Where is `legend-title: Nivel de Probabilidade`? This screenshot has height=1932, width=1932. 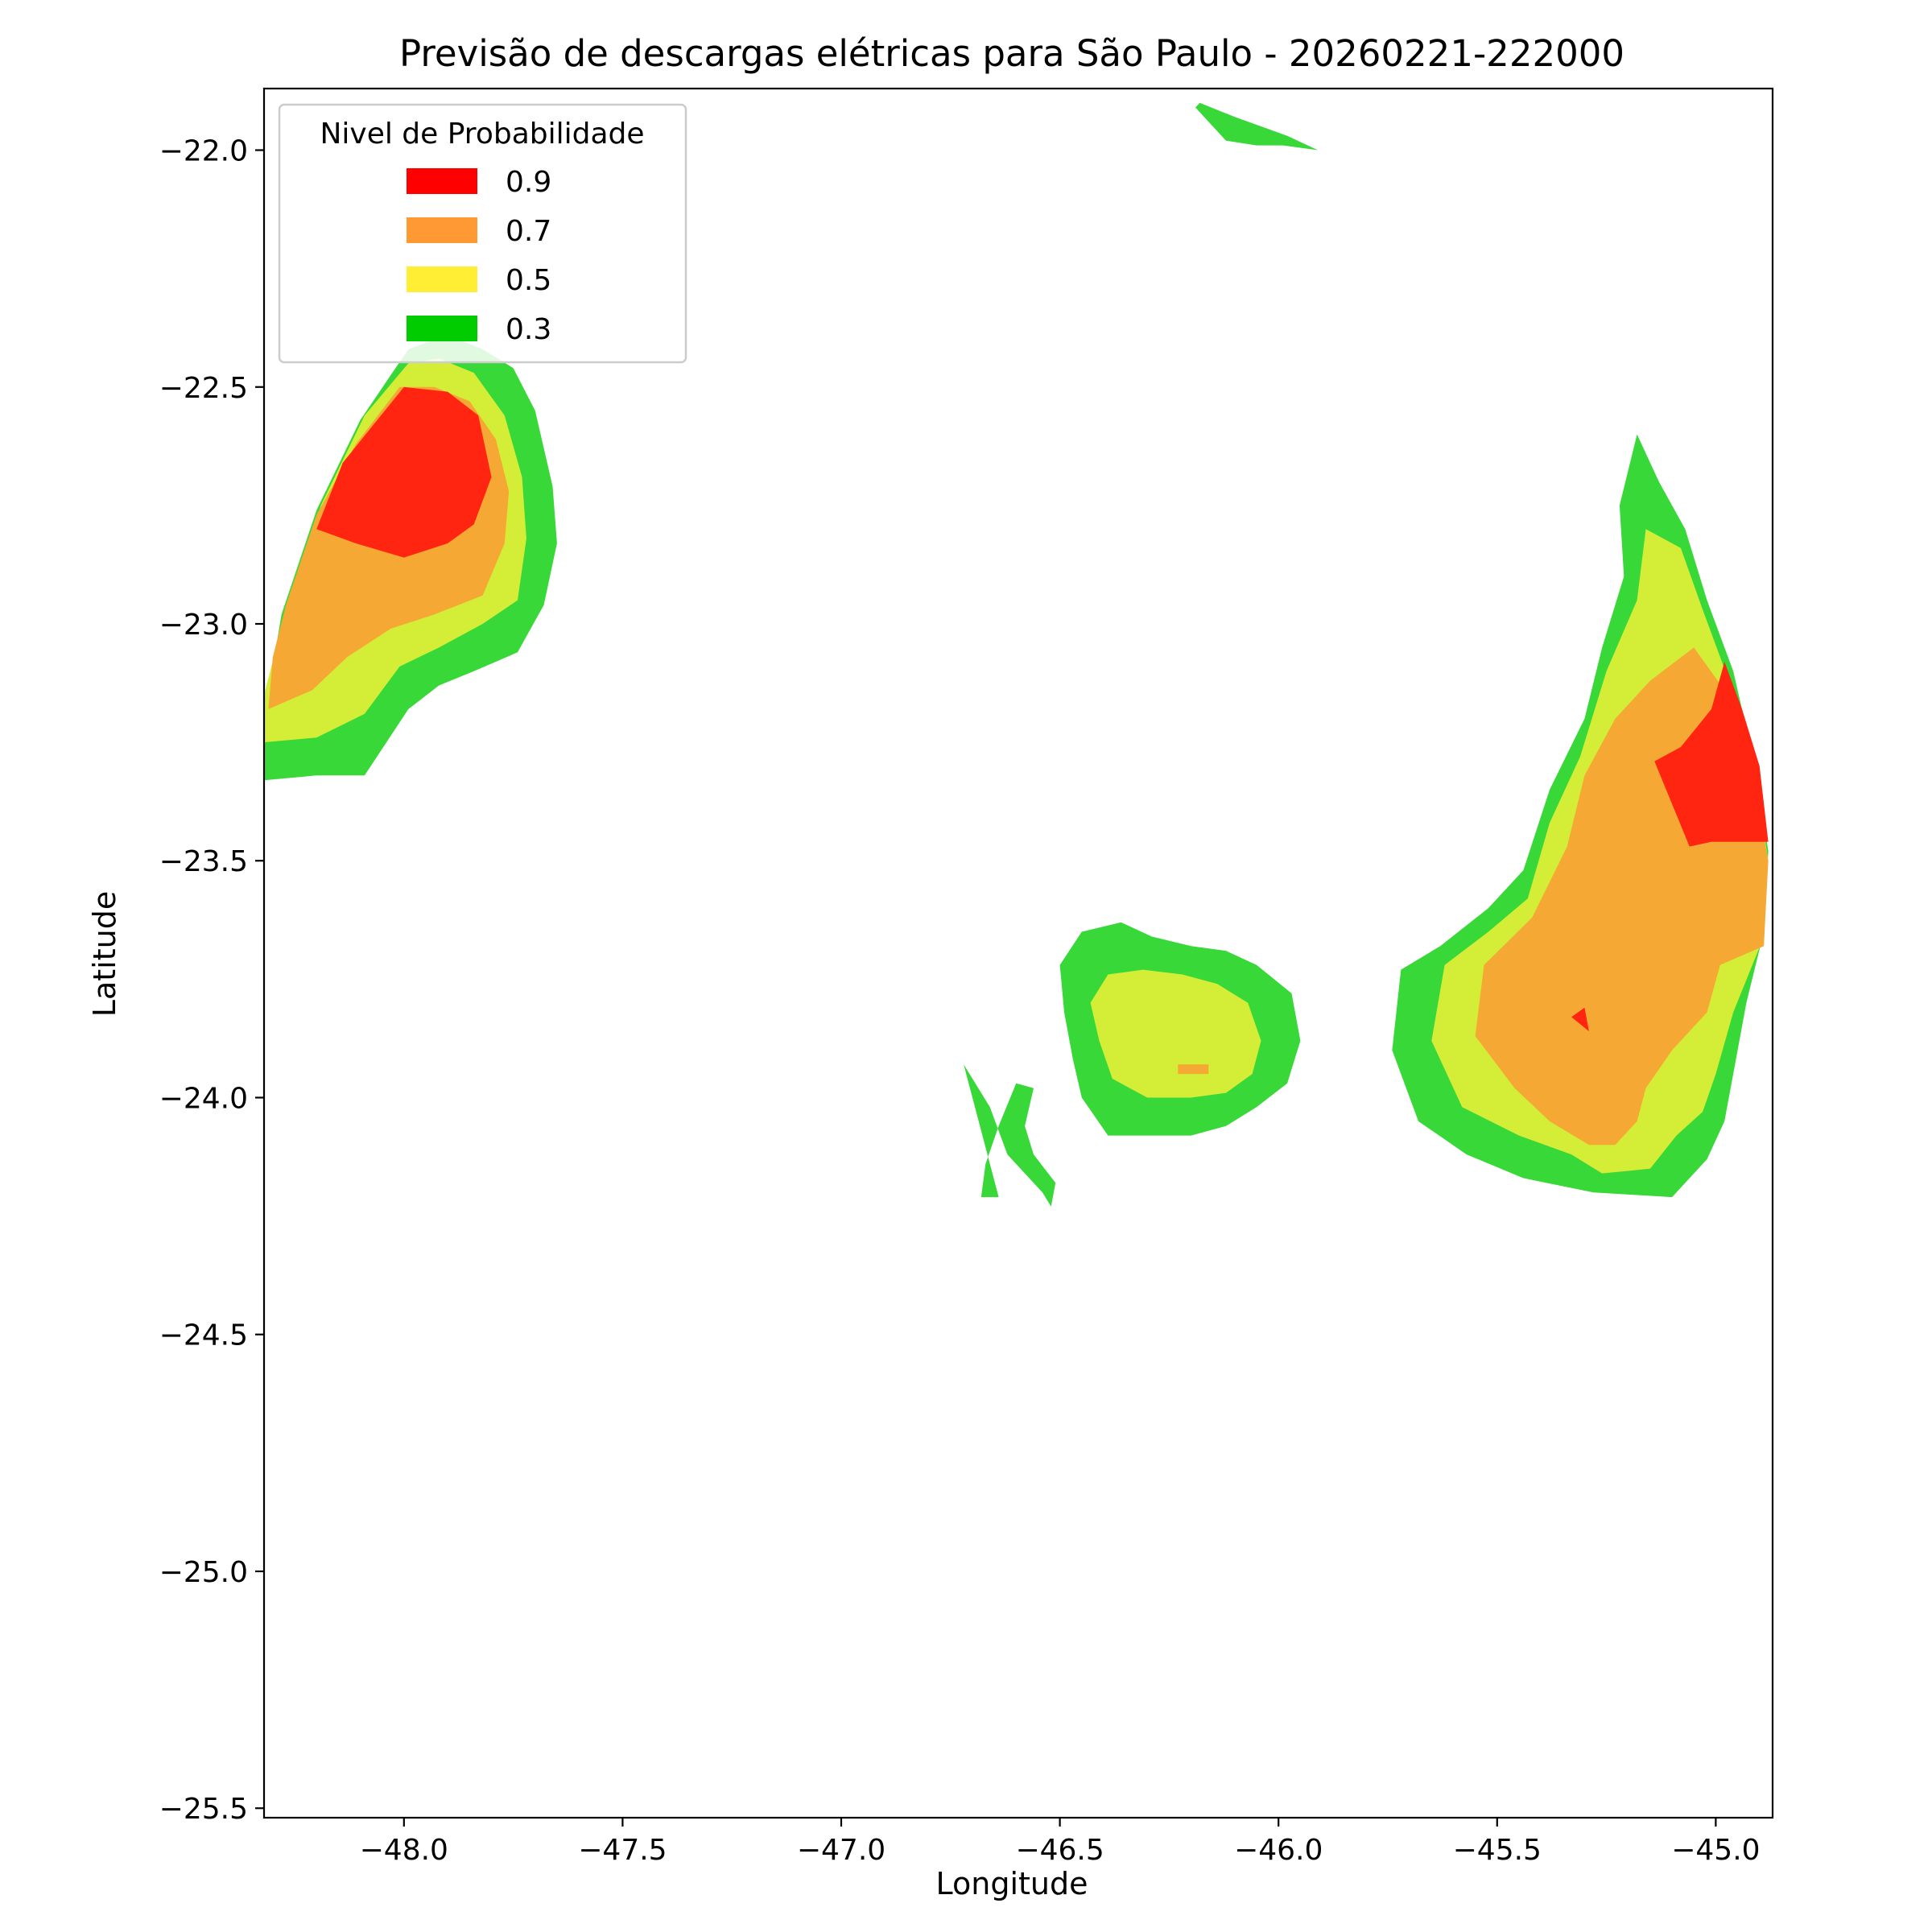
legend-title: Nivel de Probabilidade is located at coordinates (482, 134).